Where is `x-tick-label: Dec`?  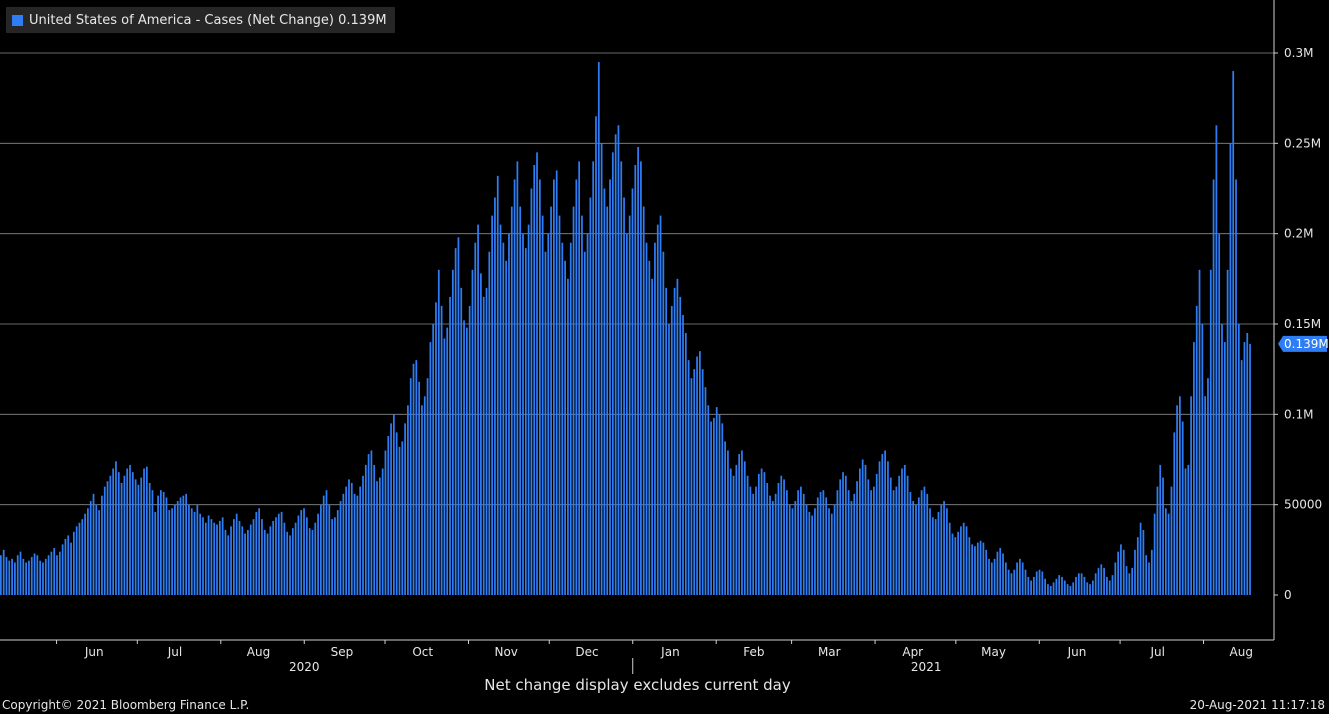 x-tick-label: Dec is located at coordinates (586, 652).